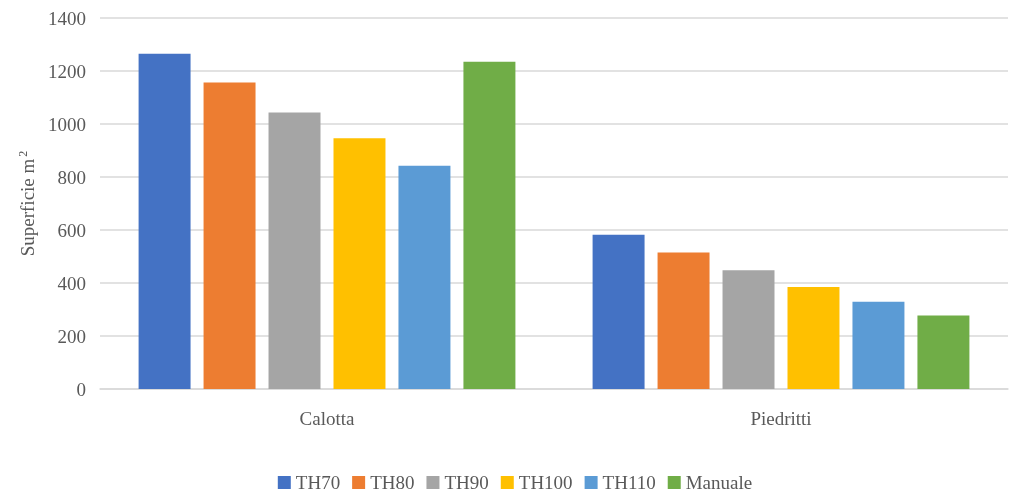 This screenshot has width=1030, height=499. I want to click on y-tick-label: 400, so click(71, 283).